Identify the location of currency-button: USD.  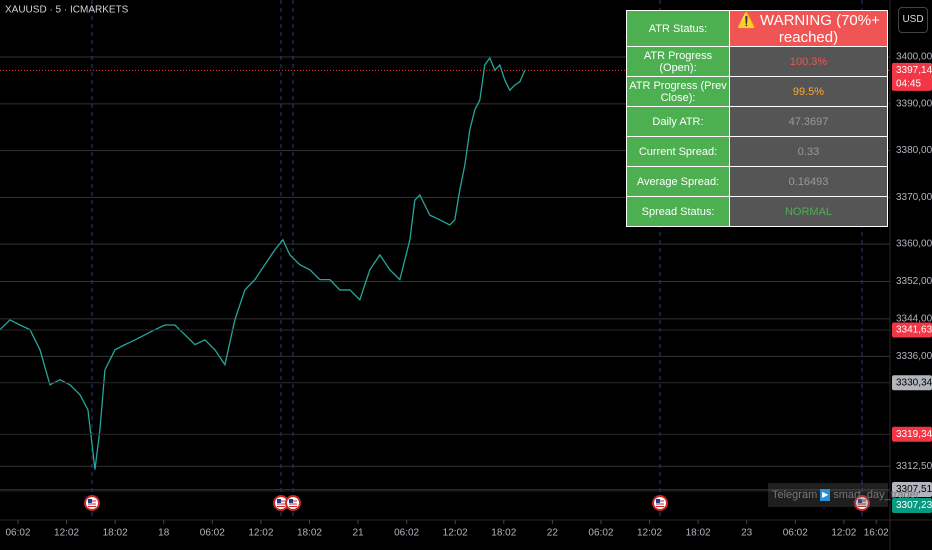
(913, 20).